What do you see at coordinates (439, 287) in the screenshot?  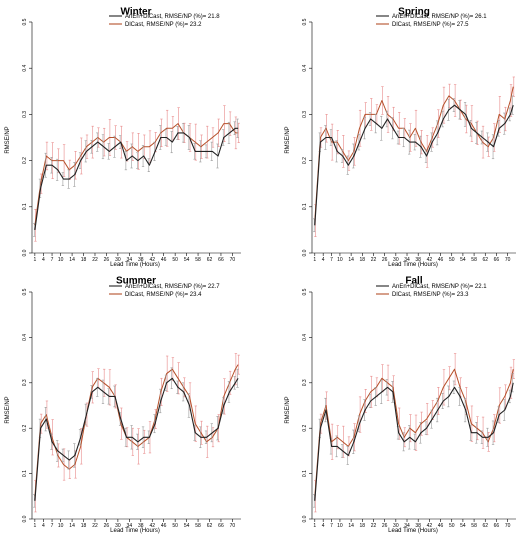 I see `legend-entry: AnEn+DlCast, RMSE/NP (%)= 22.1` at bounding box center [439, 287].